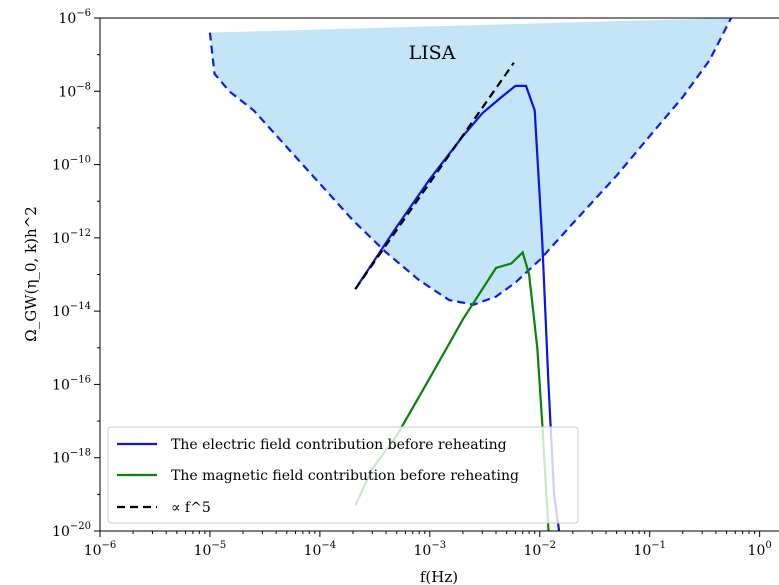  What do you see at coordinates (320, 549) in the screenshot?
I see `x-tick-label: 10⁻⁴` at bounding box center [320, 549].